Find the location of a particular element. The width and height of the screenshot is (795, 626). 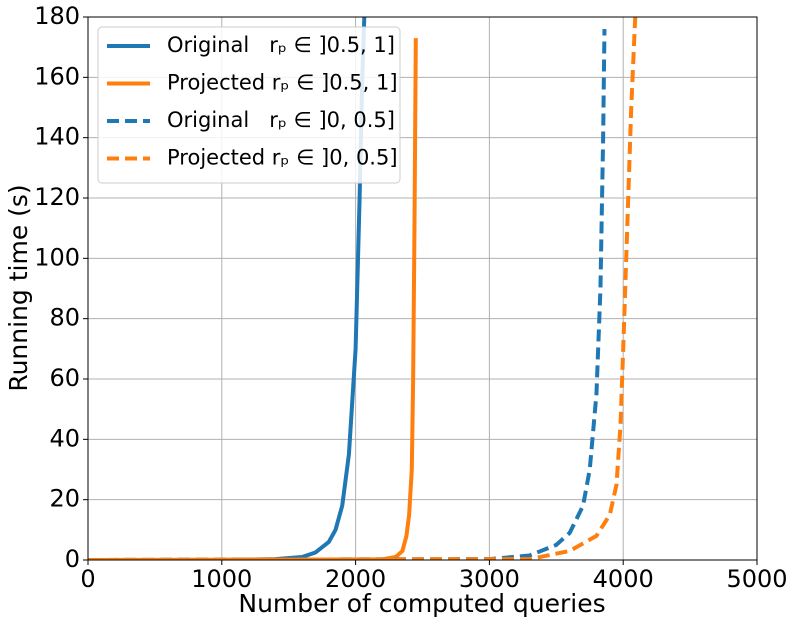

x-tick-label: 2000 is located at coordinates (355, 579).